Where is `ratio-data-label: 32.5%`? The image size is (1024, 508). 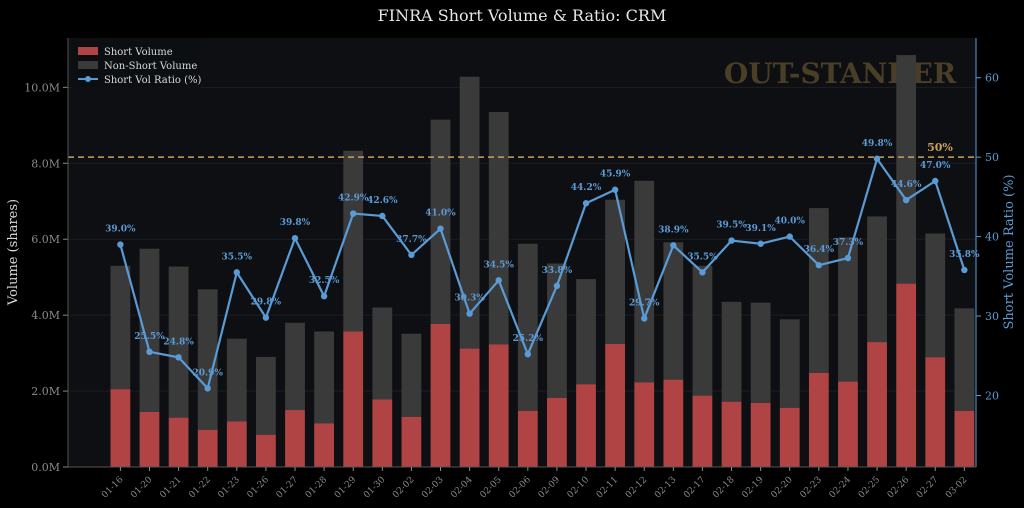 ratio-data-label: 32.5% is located at coordinates (324, 281).